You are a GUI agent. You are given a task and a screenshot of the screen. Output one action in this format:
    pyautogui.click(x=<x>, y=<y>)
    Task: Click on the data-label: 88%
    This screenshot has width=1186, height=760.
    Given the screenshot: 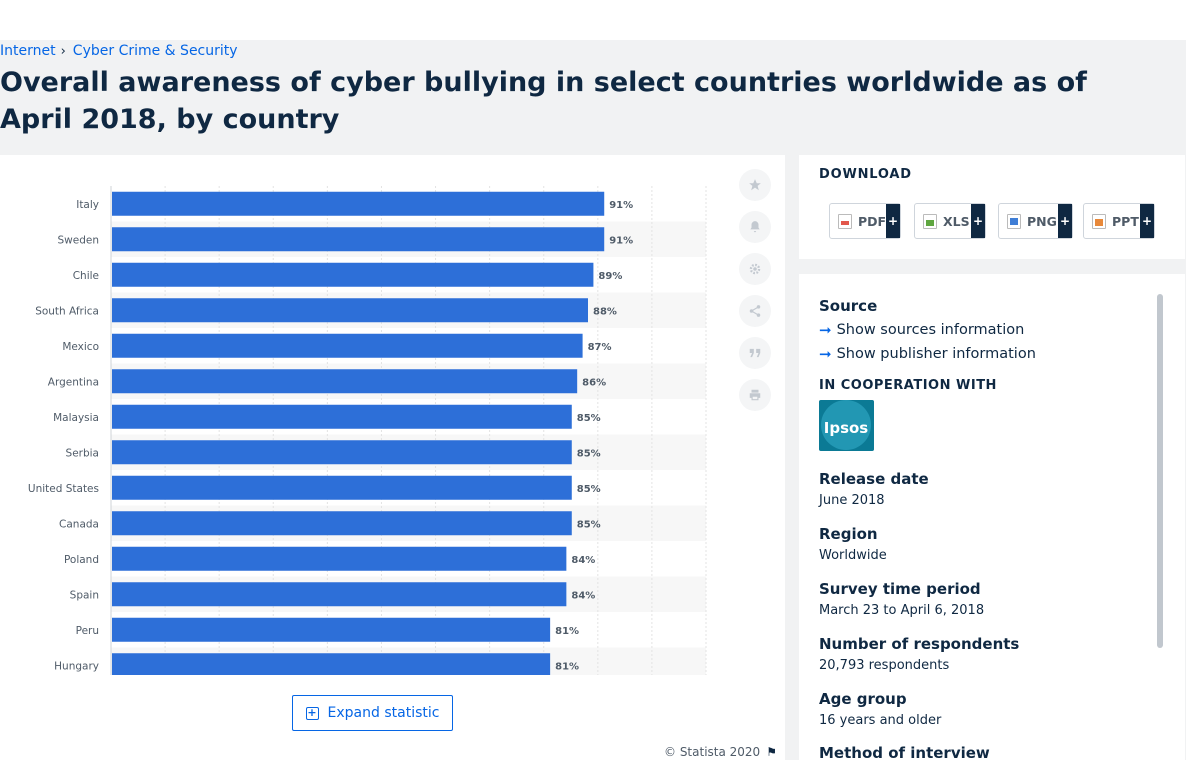 What is the action you would take?
    pyautogui.click(x=605, y=311)
    